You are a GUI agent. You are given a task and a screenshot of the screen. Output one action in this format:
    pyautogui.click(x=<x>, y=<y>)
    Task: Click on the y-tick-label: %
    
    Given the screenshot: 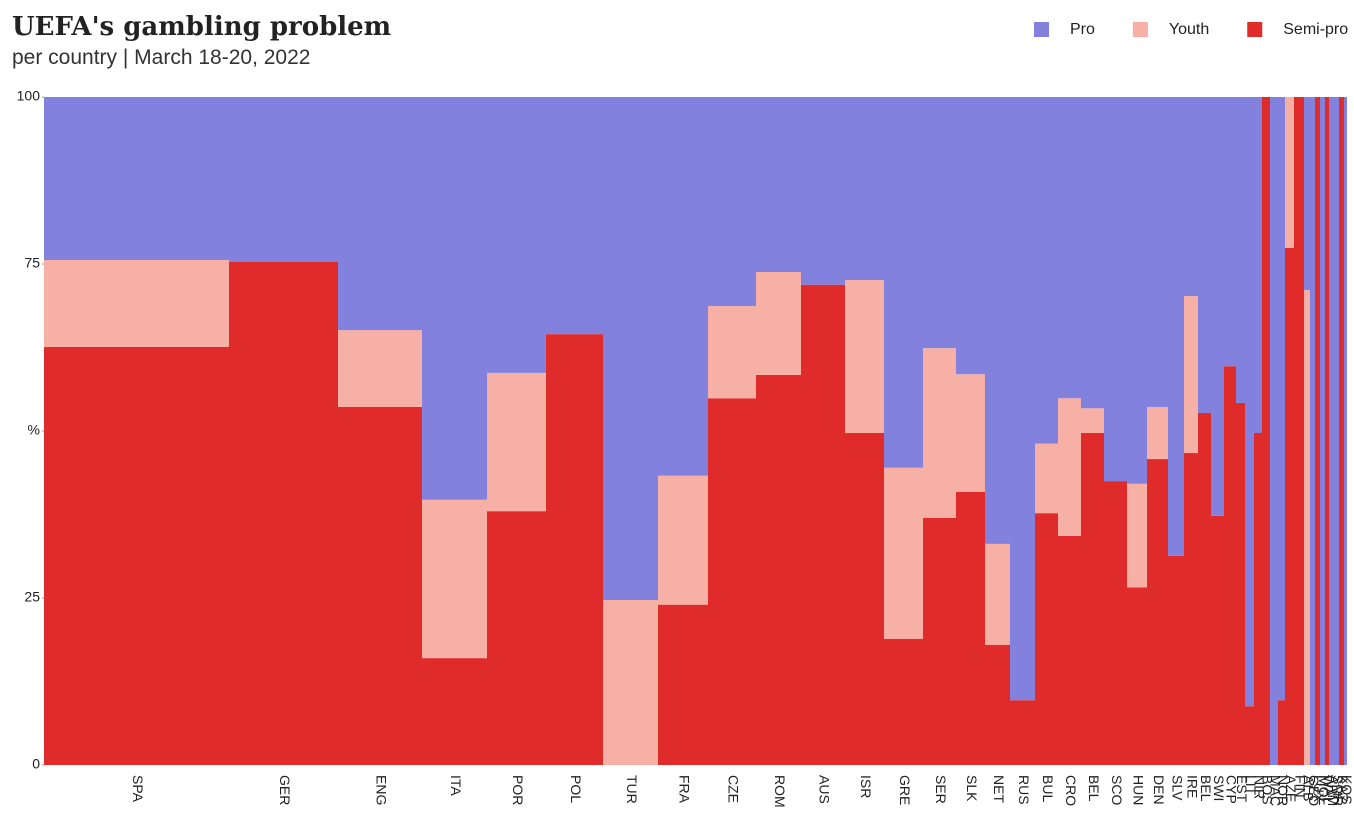 What is the action you would take?
    pyautogui.click(x=34, y=430)
    